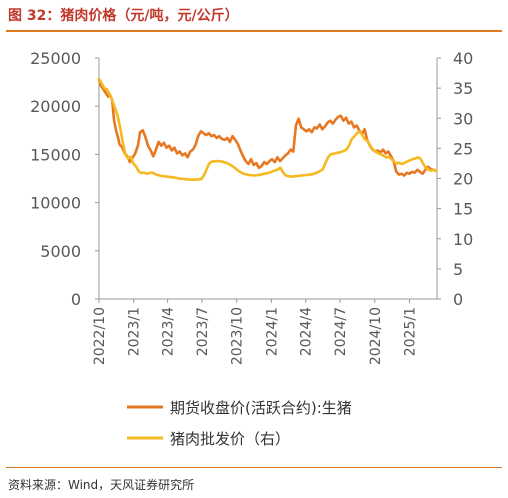 The image size is (508, 498). What do you see at coordinates (463, 148) in the screenshot?
I see `right-tick-label: 25` at bounding box center [463, 148].